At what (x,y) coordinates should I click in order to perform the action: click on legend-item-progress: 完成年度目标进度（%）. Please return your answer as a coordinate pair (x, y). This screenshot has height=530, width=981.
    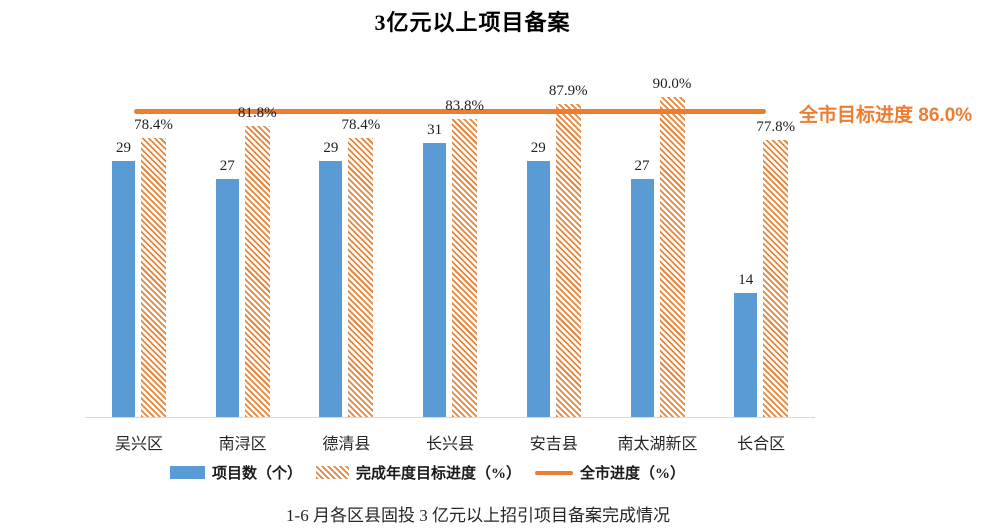
    Looking at the image, I should click on (418, 472).